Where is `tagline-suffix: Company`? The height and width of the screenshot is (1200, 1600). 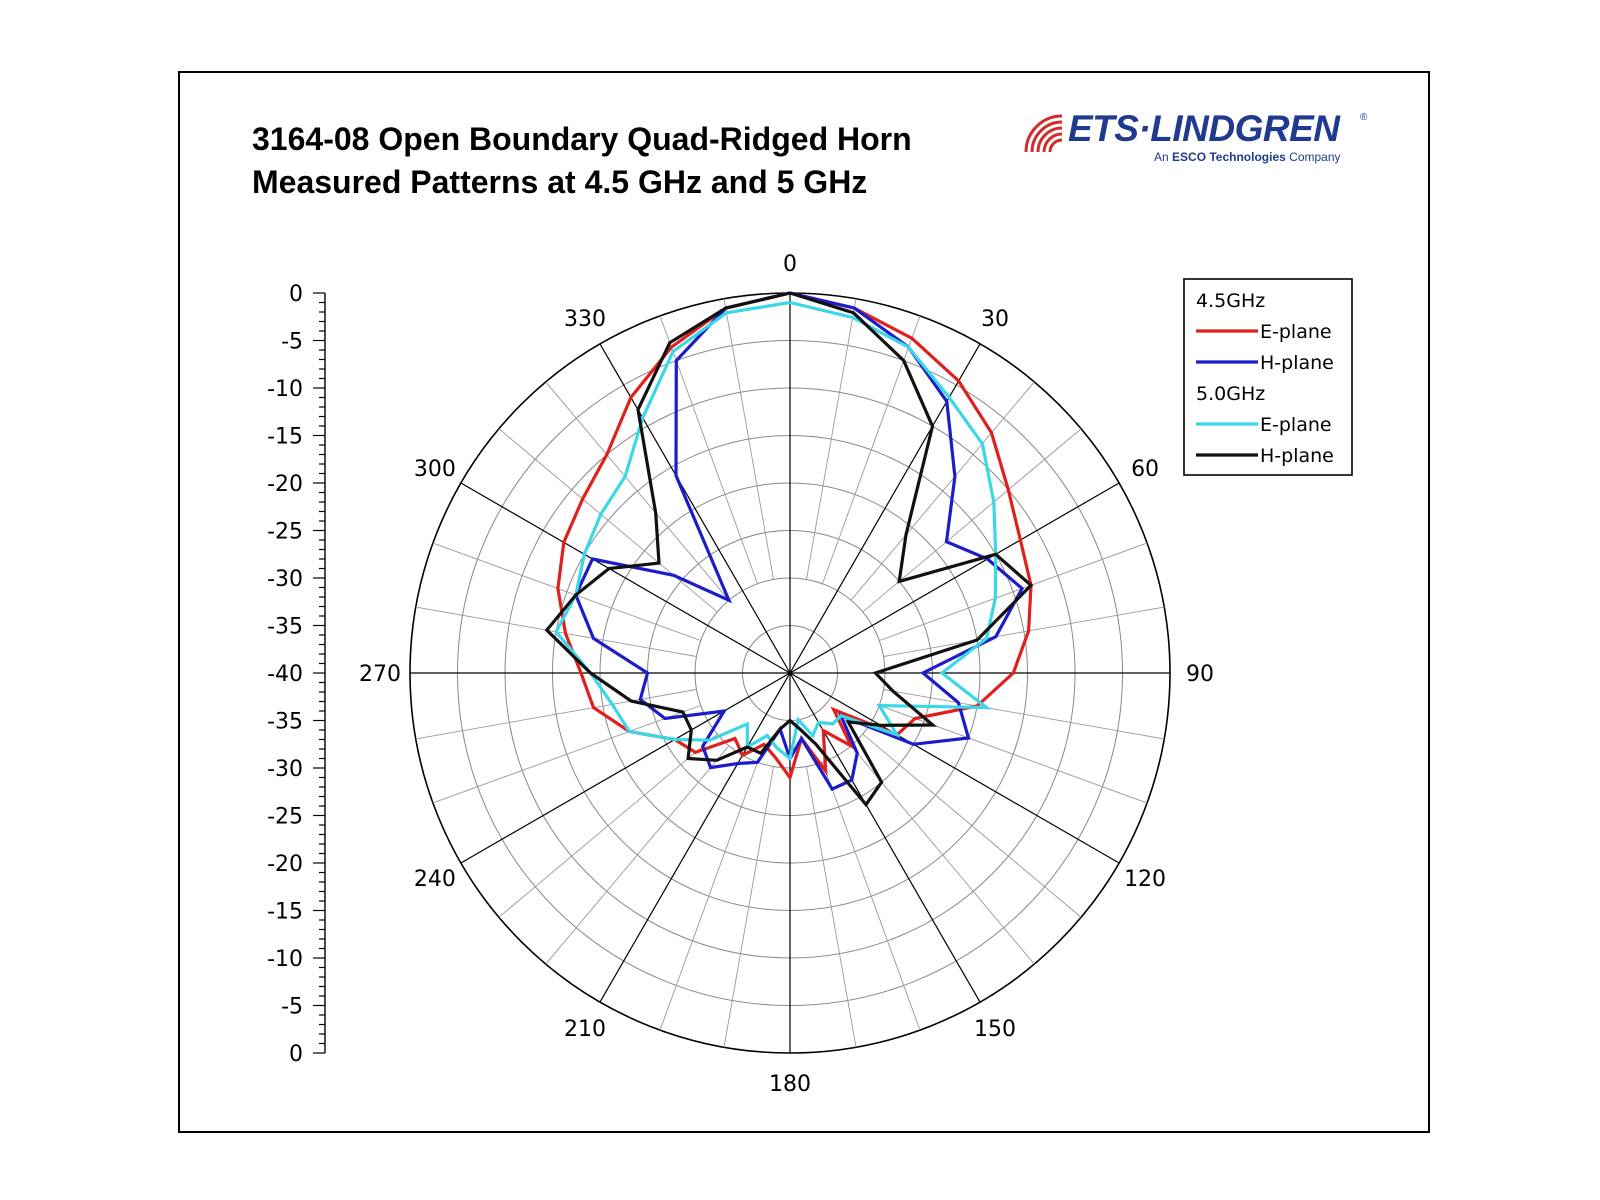
tagline-suffix: Company is located at coordinates (1313, 157).